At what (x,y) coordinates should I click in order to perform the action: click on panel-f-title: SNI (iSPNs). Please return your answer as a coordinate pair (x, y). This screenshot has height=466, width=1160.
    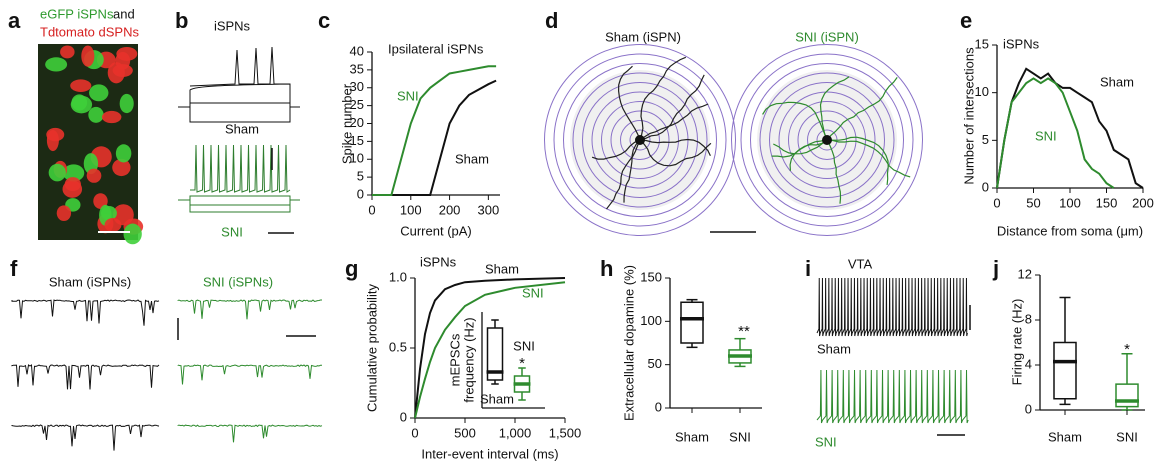
    Looking at the image, I should click on (238, 281).